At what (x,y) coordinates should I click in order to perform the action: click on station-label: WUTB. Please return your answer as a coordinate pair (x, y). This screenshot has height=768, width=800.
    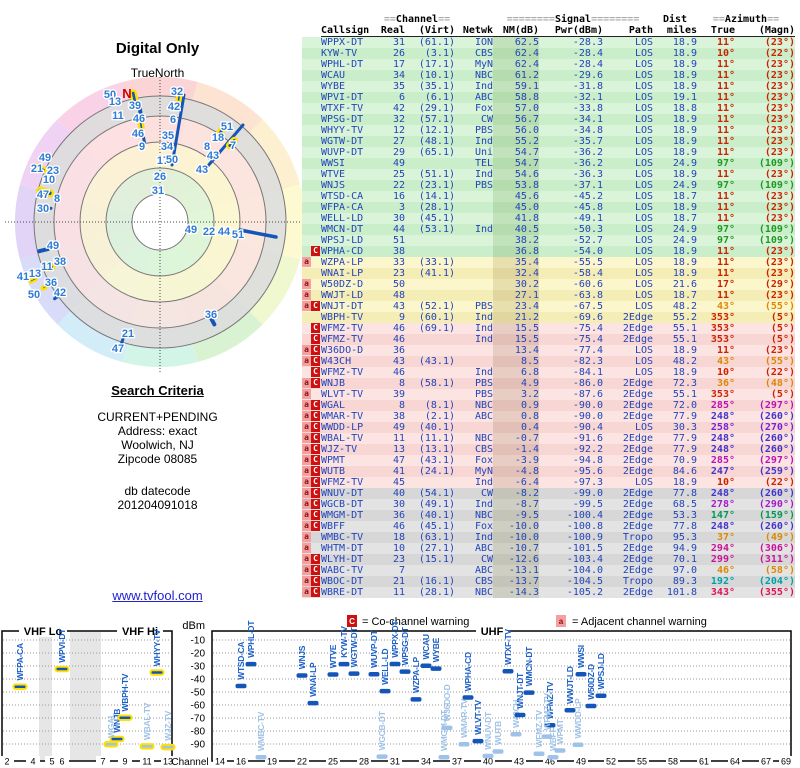
    Looking at the image, I should click on (498, 733).